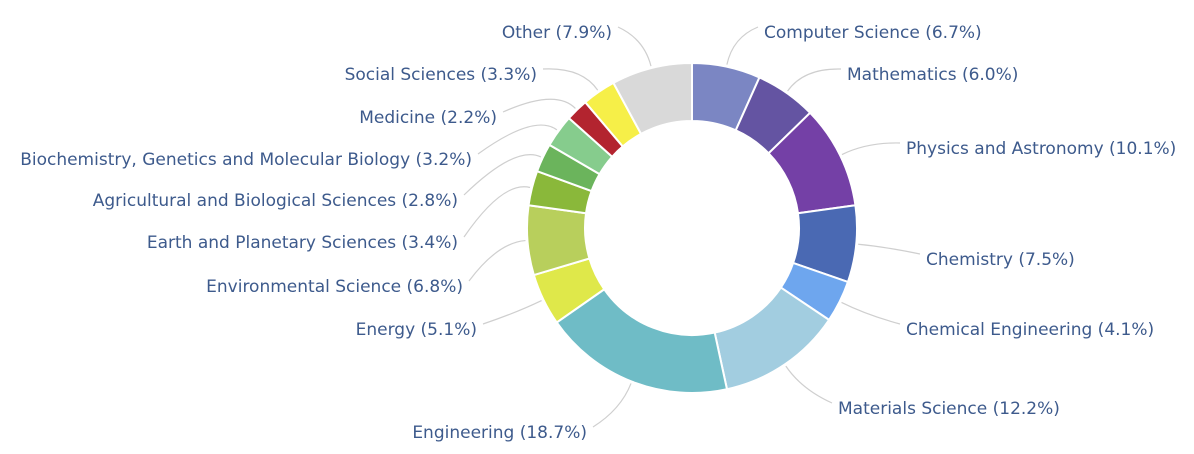 The height and width of the screenshot is (454, 1194). I want to click on leader-line-biochemistry-genetics-and-molecular-biology, so click(517, 139).